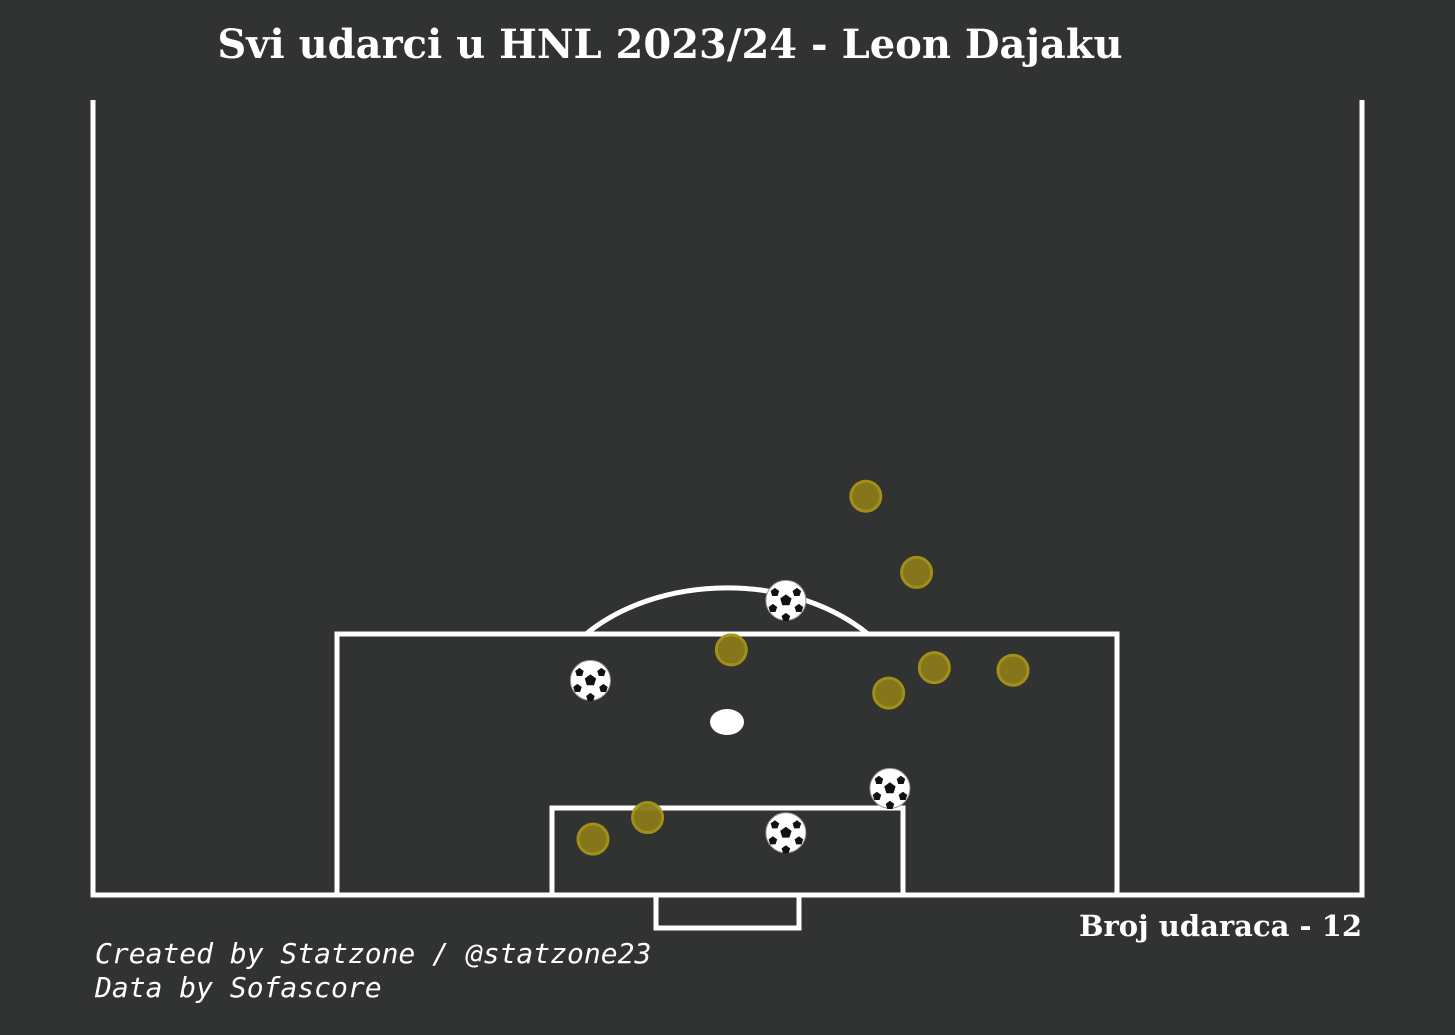  What do you see at coordinates (669, 44) in the screenshot?
I see `chart-title: Svi udarci u HNL 2023/24 - Leon Dajaku` at bounding box center [669, 44].